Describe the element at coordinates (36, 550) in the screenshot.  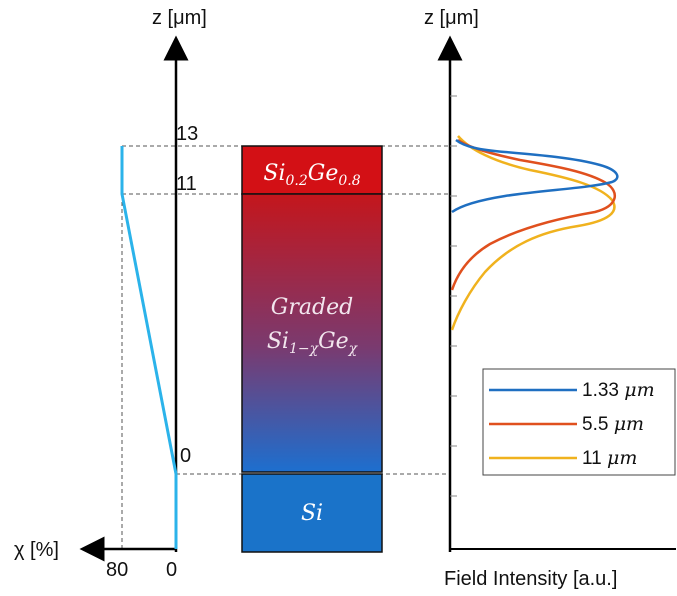
I see `chi-axis-label: χ [%]` at that location.